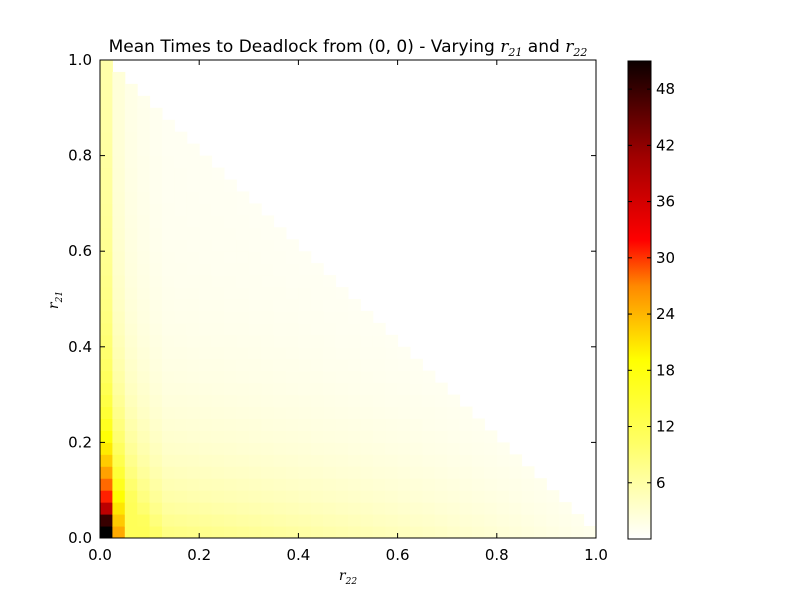  I want to click on x-tick-label: 1.0, so click(596, 555).